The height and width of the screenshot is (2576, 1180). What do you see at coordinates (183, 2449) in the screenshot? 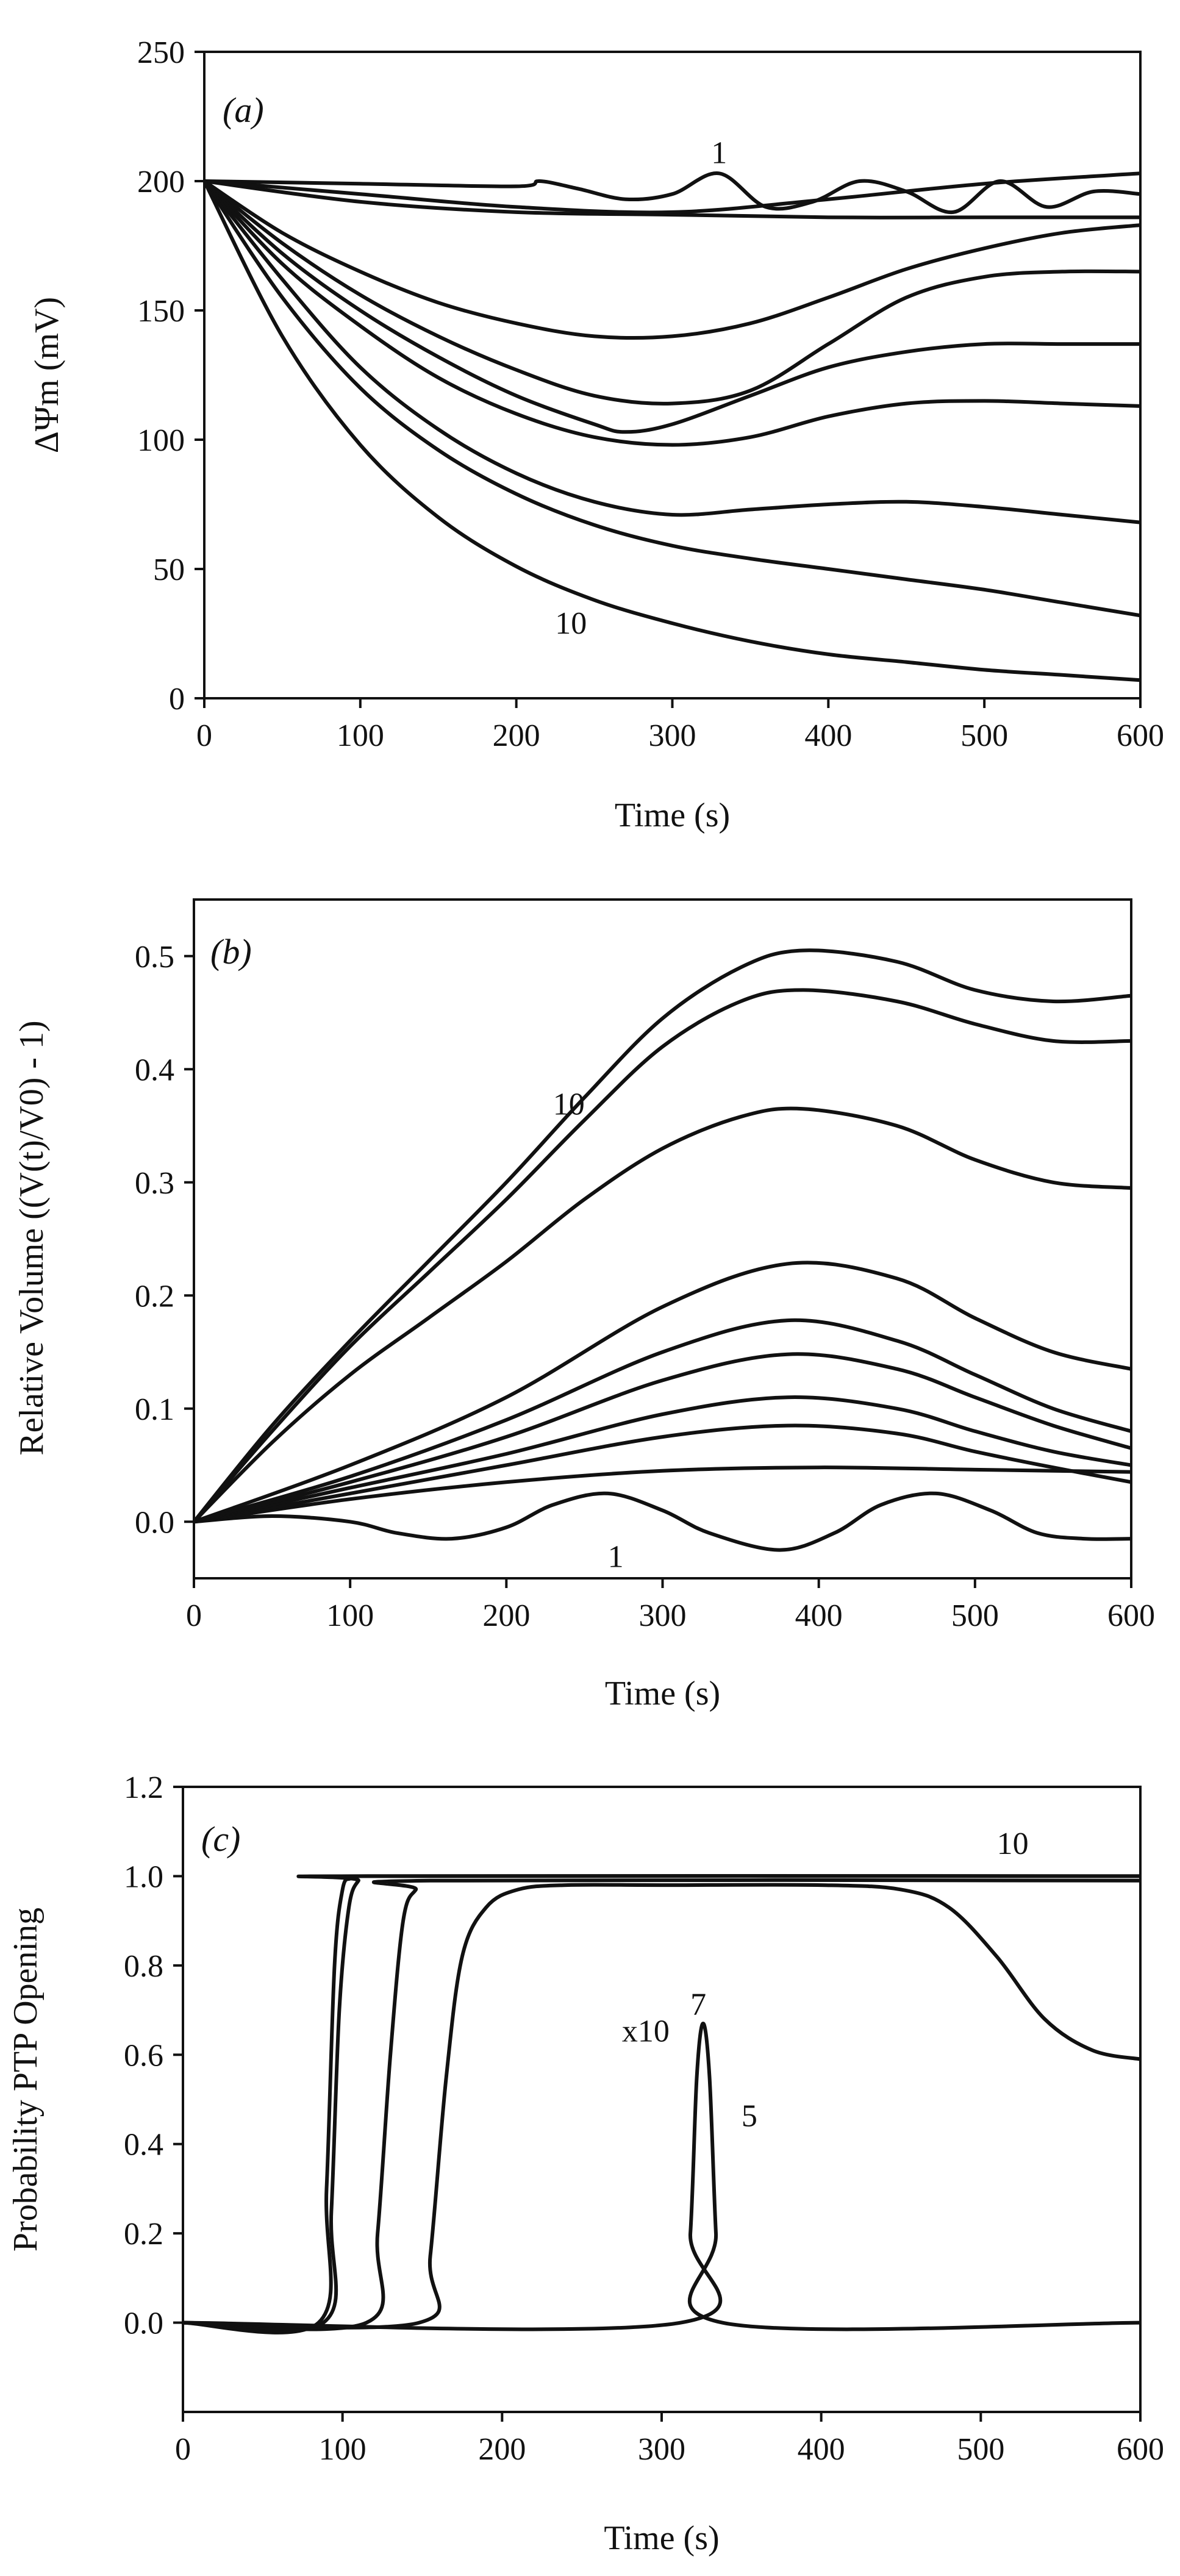
I see `x-tick-label-c-0: 0` at bounding box center [183, 2449].